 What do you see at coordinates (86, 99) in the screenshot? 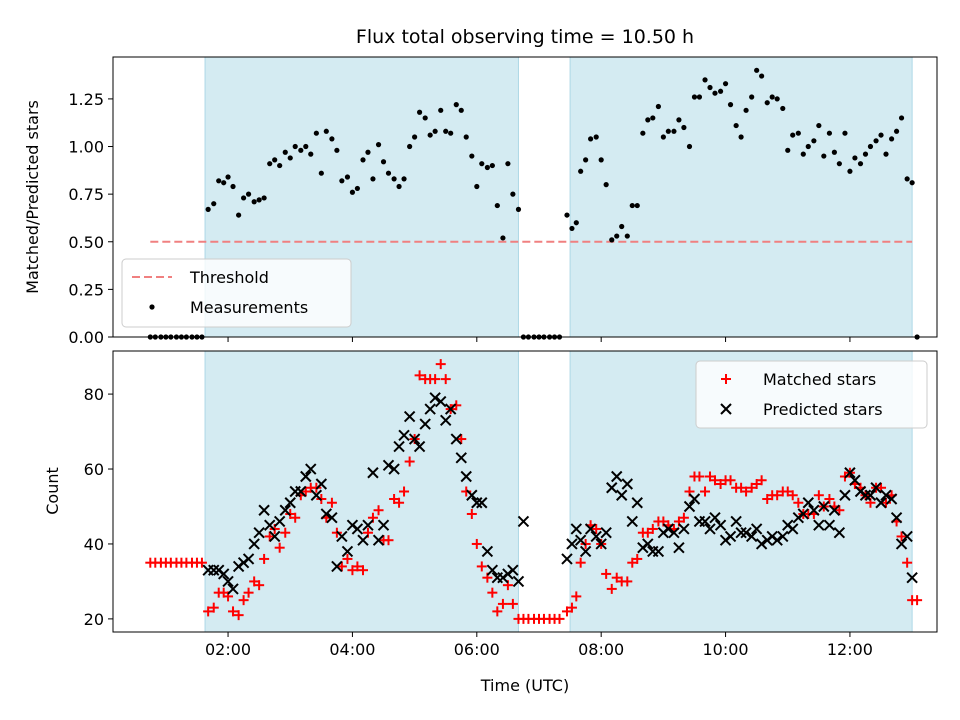
I see `top-y-tick-label: 1.25` at bounding box center [86, 99].